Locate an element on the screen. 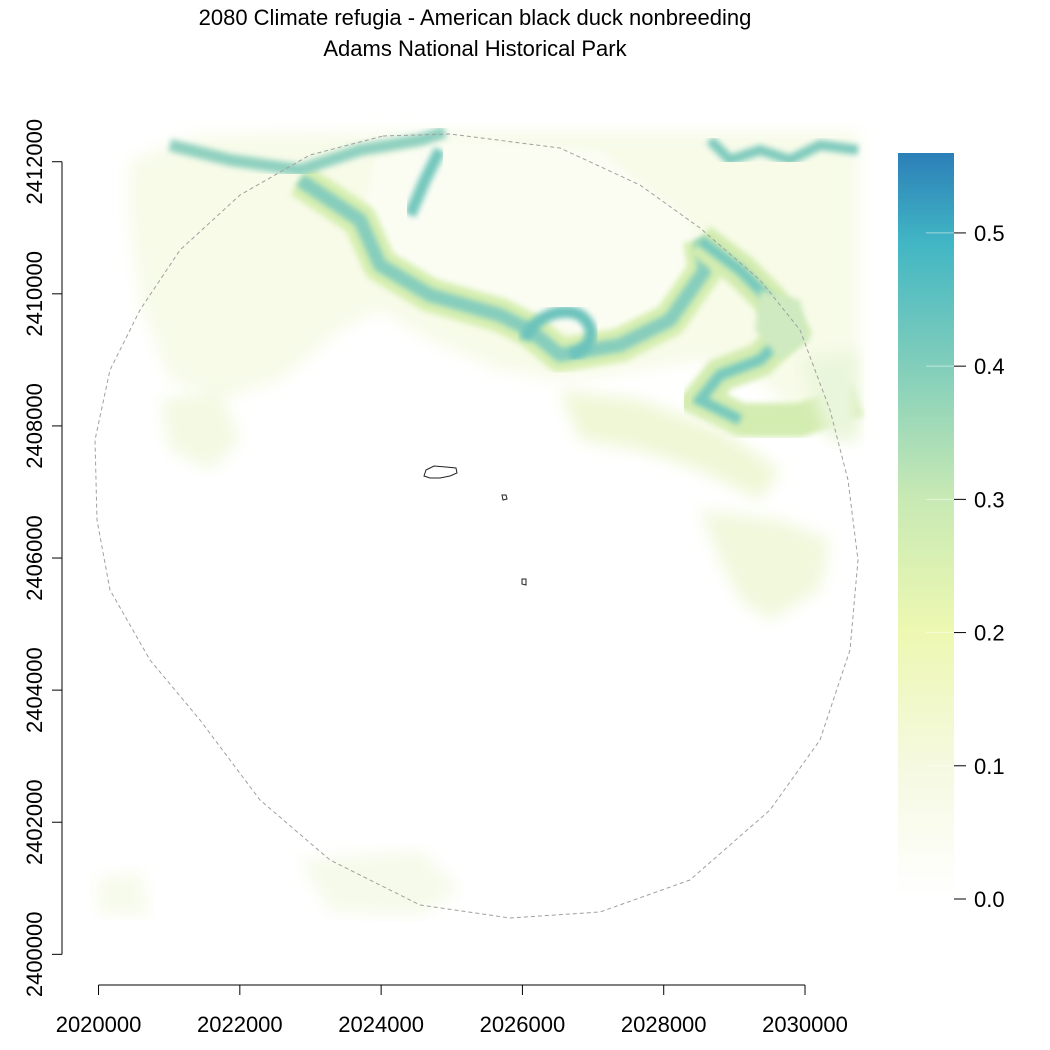  raster-ne-stream is located at coordinates (782, 151).